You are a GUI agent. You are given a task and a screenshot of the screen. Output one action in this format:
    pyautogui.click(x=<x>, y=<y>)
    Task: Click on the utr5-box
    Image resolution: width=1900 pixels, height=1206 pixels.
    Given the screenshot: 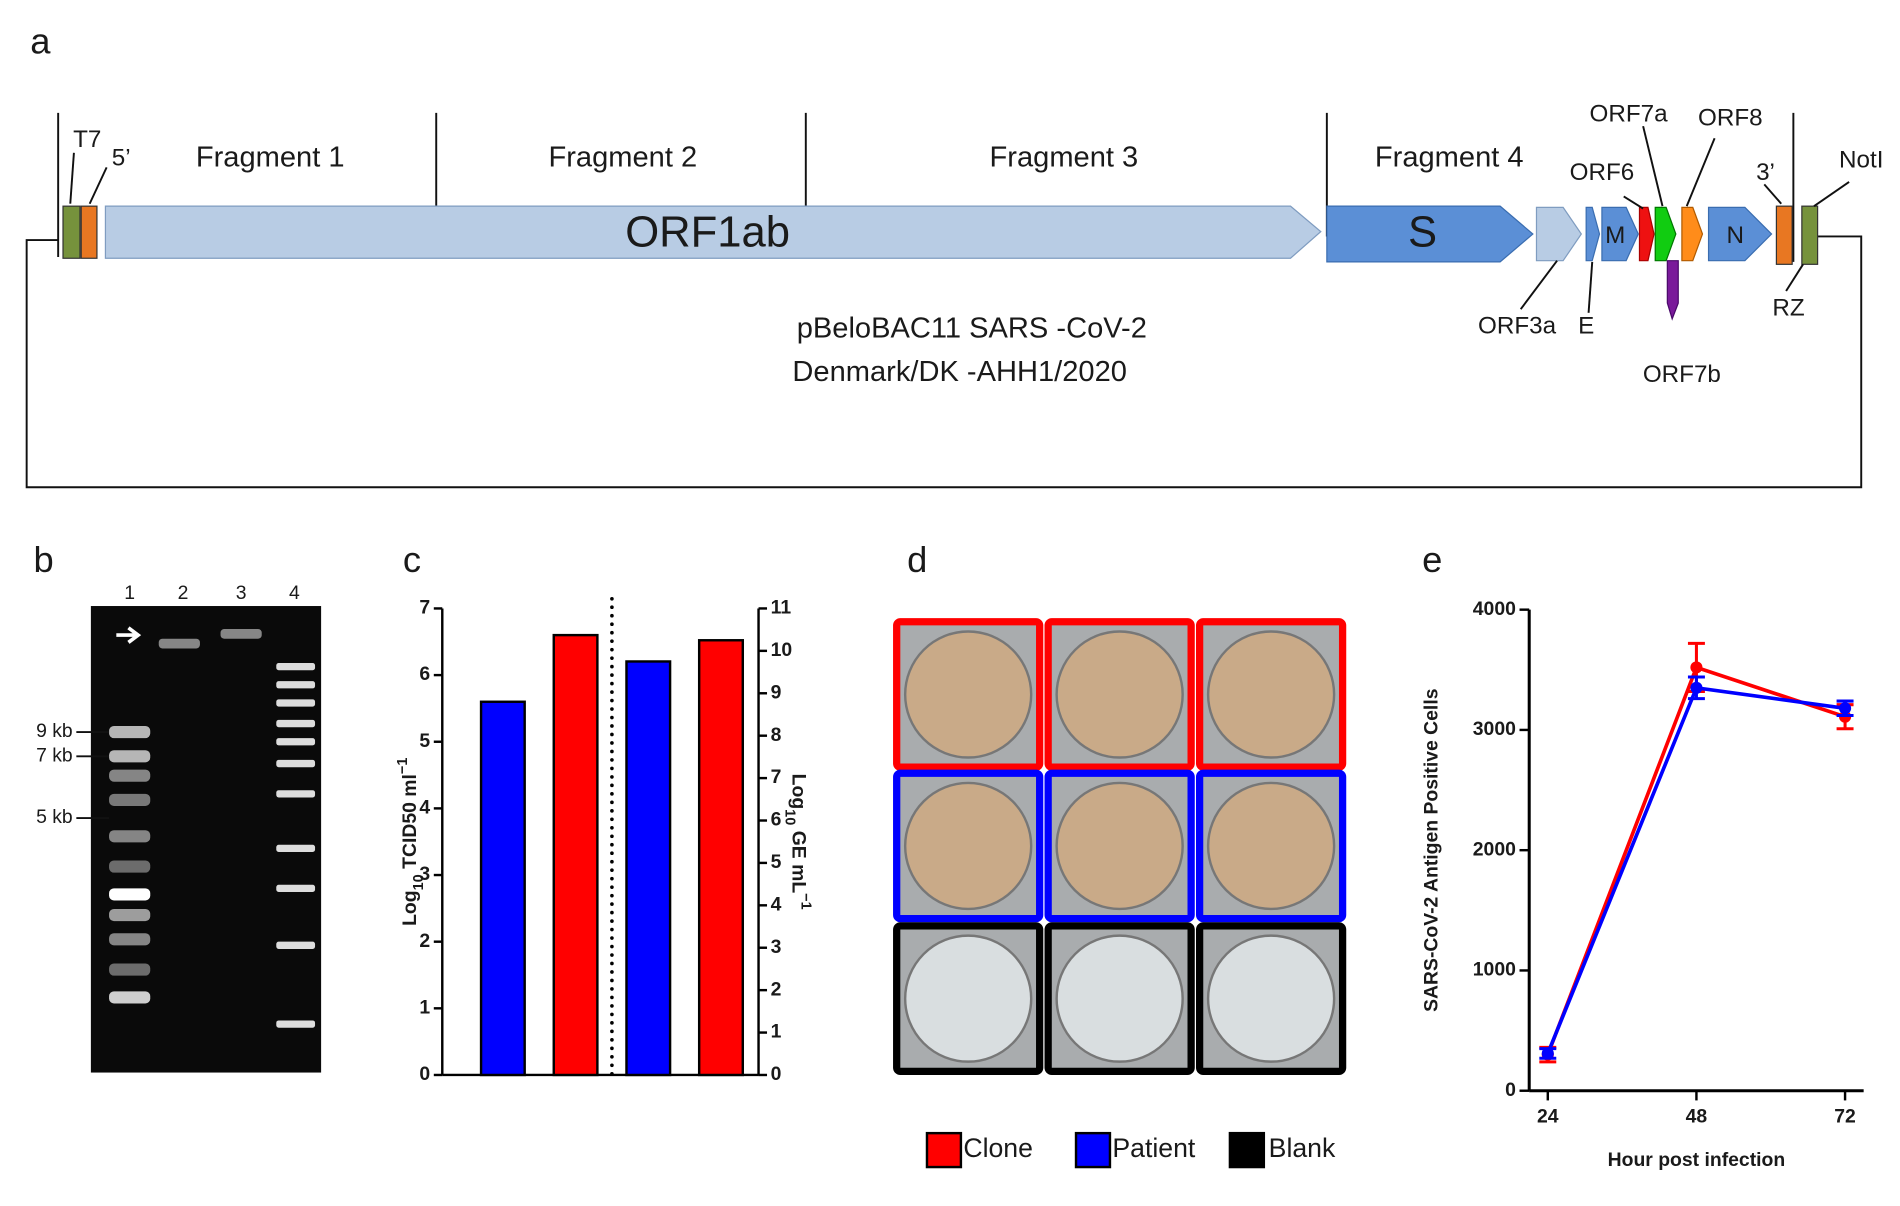 What is the action you would take?
    pyautogui.click(x=89, y=232)
    